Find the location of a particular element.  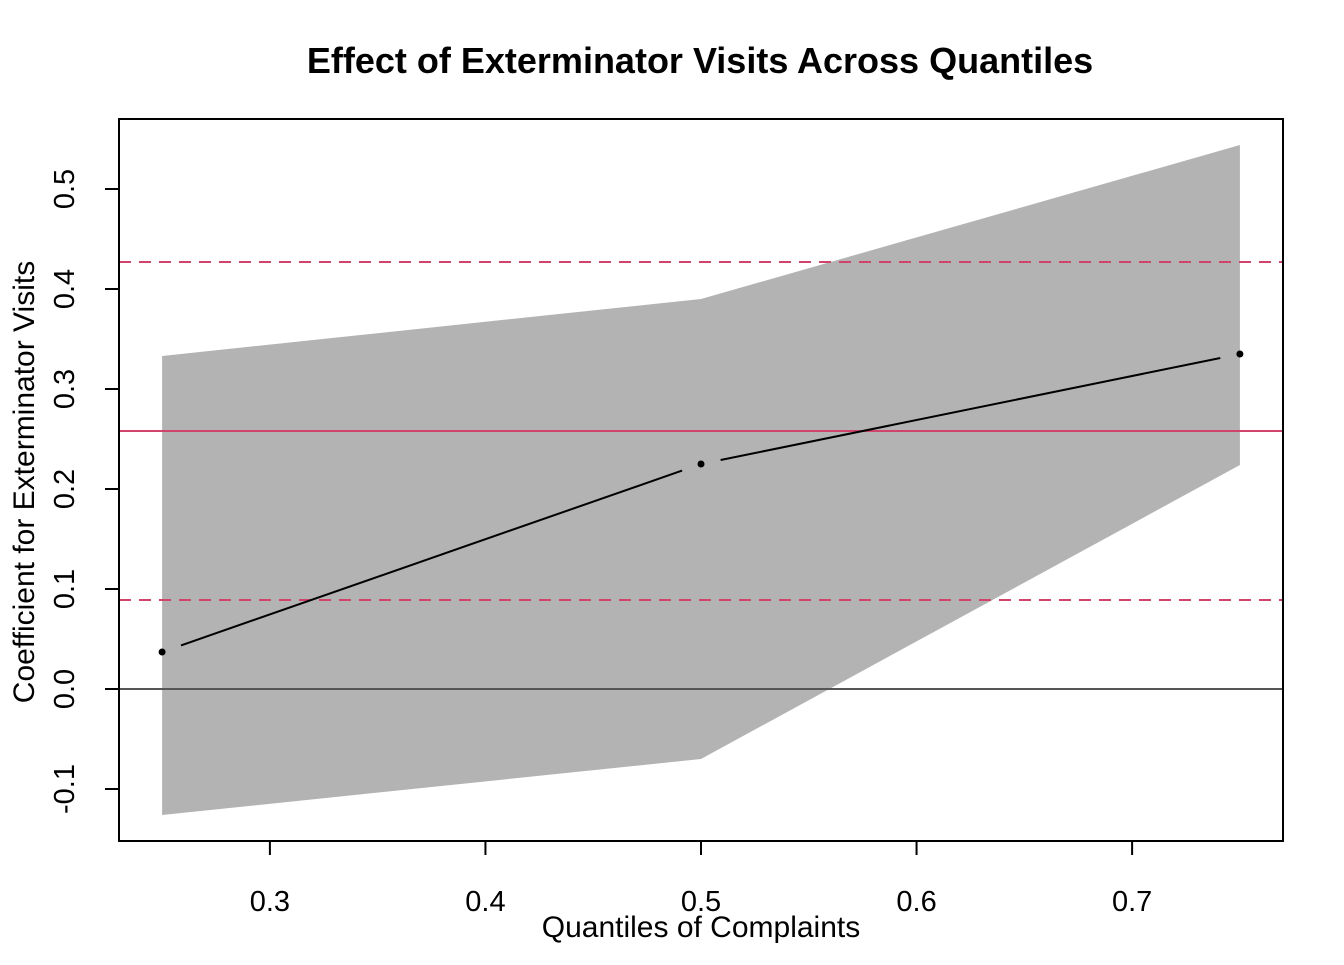

y-tick-label: -0.1 is located at coordinates (65, 789).